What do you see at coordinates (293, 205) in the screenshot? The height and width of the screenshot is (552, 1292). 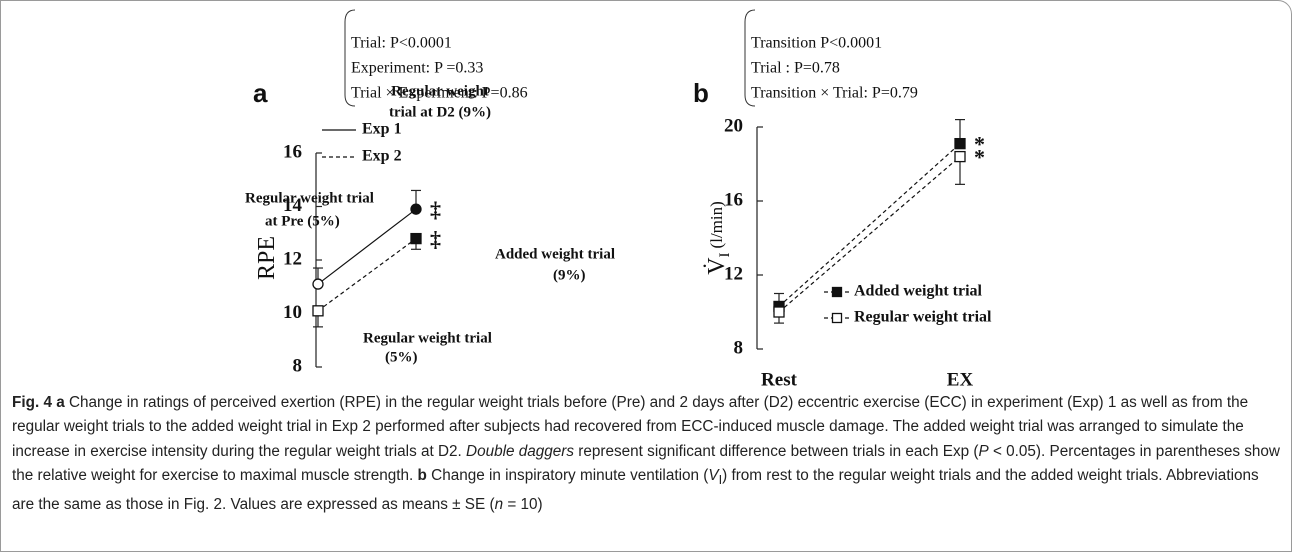 I see `y-tick-label: 14` at bounding box center [293, 205].